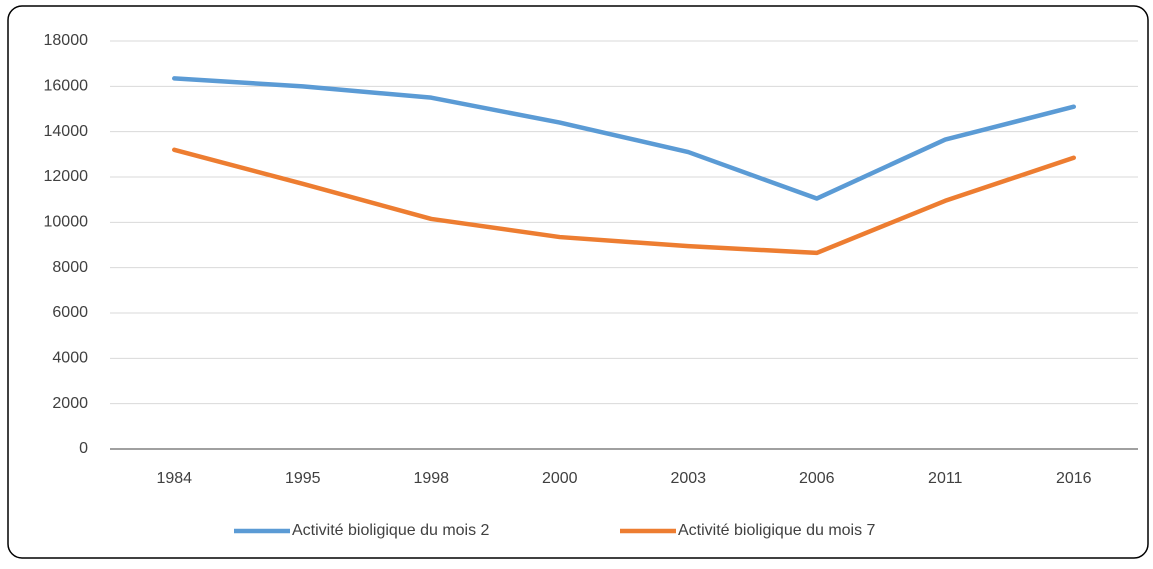 The height and width of the screenshot is (569, 1153). I want to click on y-tick-label: 2000, so click(70, 403).